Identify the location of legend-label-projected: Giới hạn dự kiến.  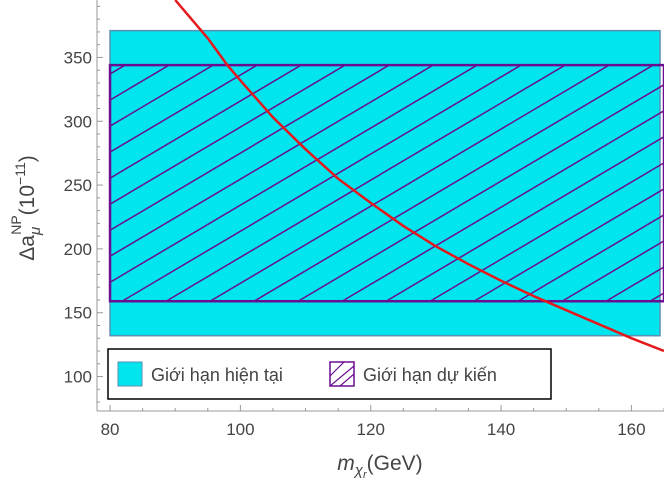
(430, 375).